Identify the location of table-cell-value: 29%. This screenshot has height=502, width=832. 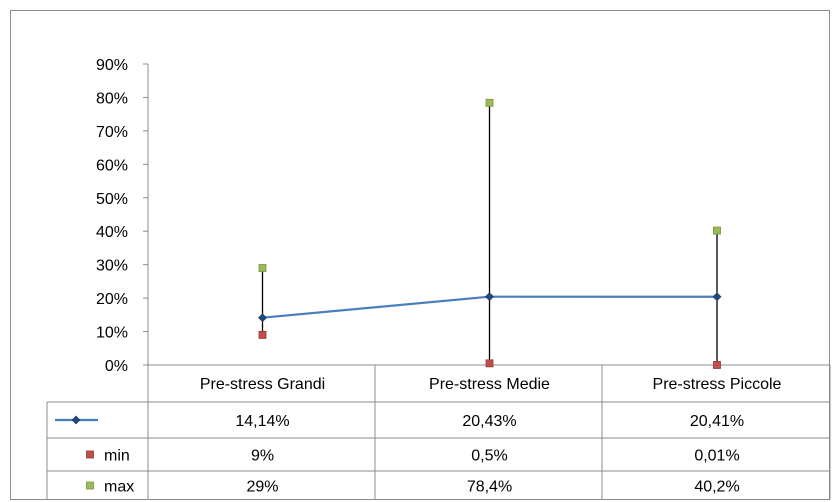
(262, 487).